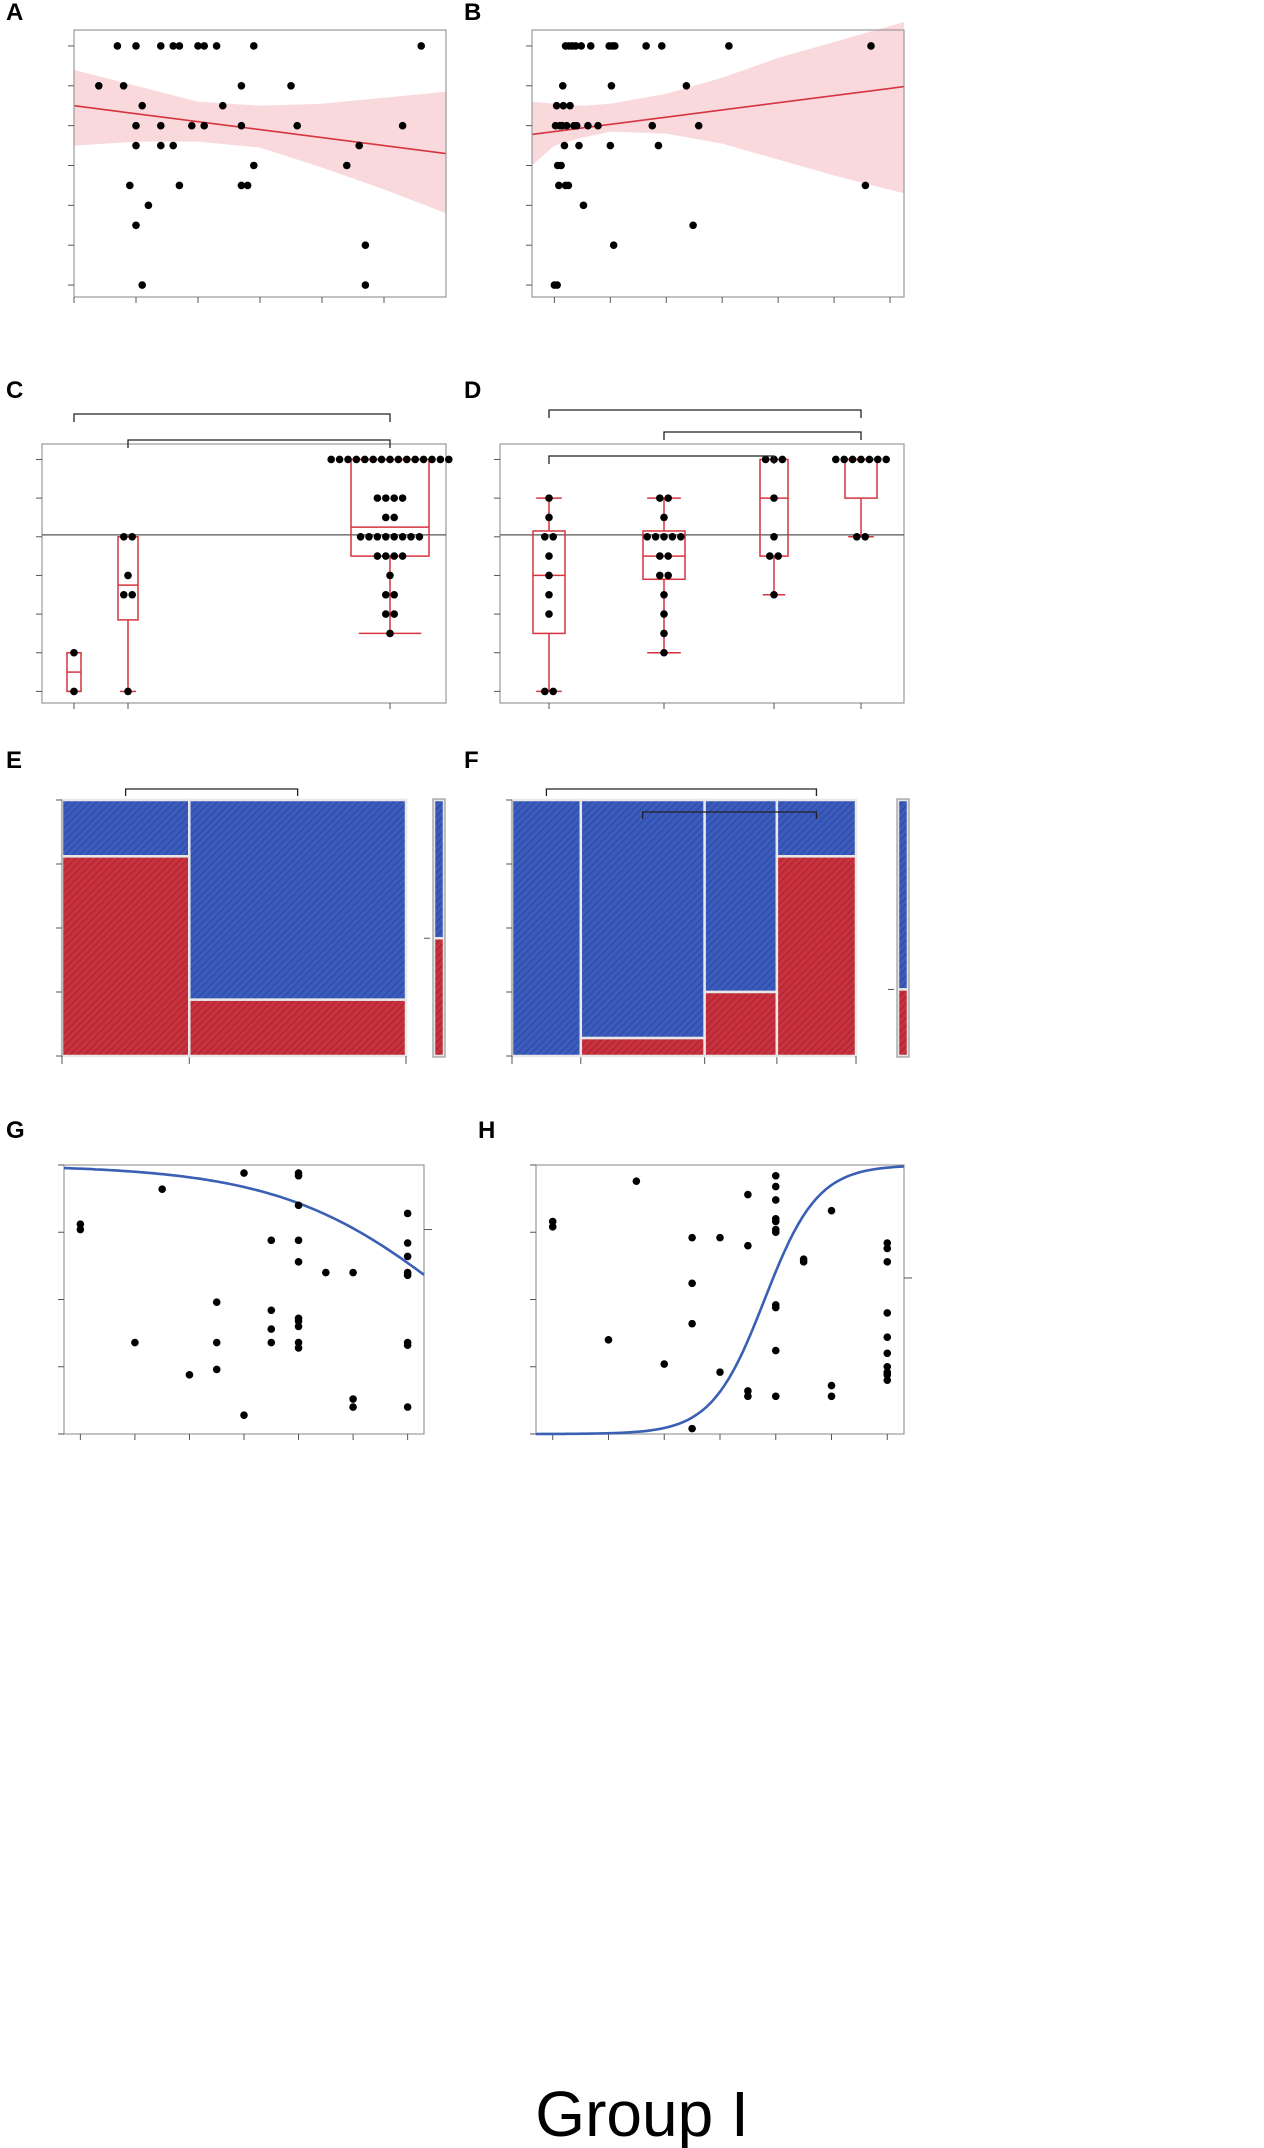 This screenshot has height=2148, width=1264. What do you see at coordinates (125, 928) in the screenshot?
I see `mosaic-column-Yes` at bounding box center [125, 928].